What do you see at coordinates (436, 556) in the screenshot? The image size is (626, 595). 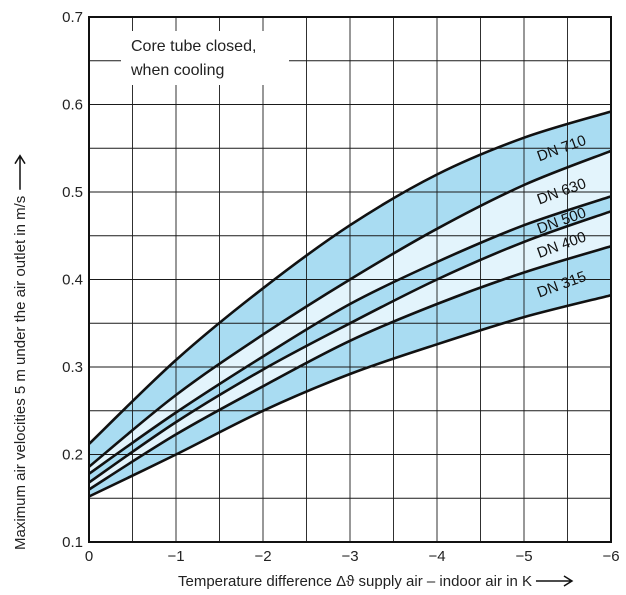 I see `x-tick-label: −4` at bounding box center [436, 556].